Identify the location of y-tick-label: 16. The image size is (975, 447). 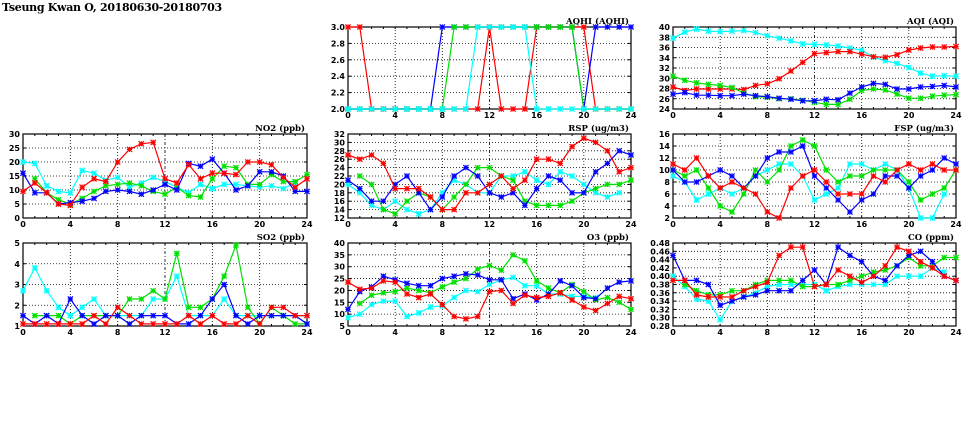
(340, 201).